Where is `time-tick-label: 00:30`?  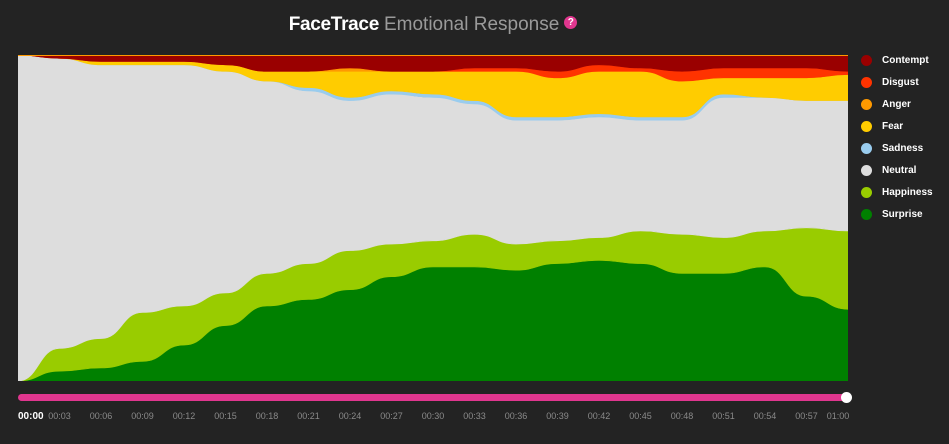 time-tick-label: 00:30 is located at coordinates (433, 416).